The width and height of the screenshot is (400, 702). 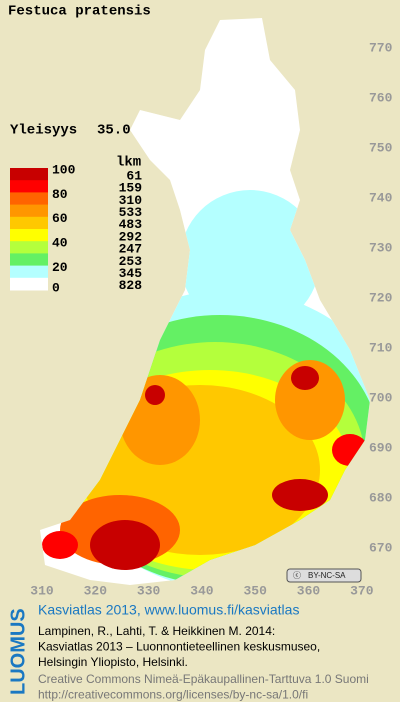 What do you see at coordinates (381, 497) in the screenshot?
I see `y-grid-label: 680` at bounding box center [381, 497].